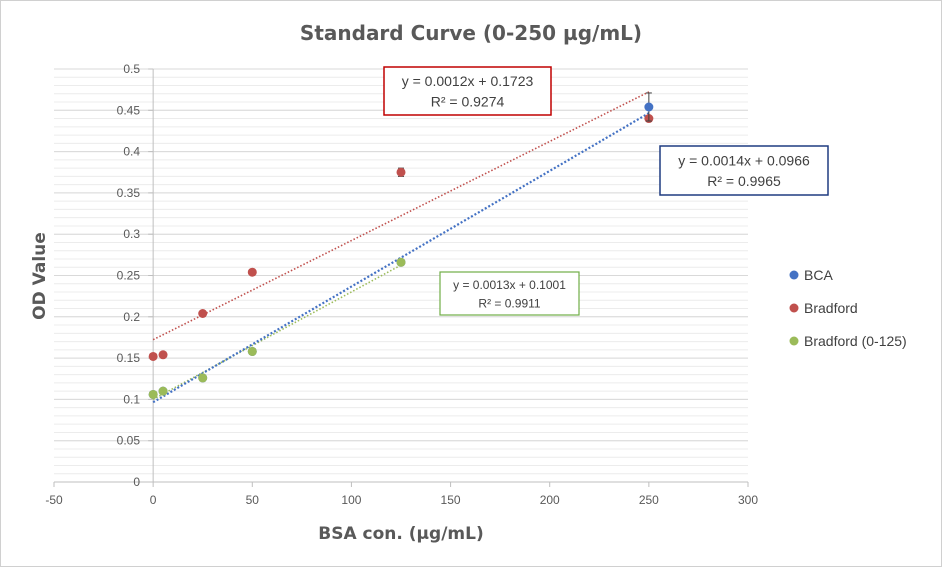 Image resolution: width=942 pixels, height=567 pixels. I want to click on x-tick-label: 100, so click(351, 500).